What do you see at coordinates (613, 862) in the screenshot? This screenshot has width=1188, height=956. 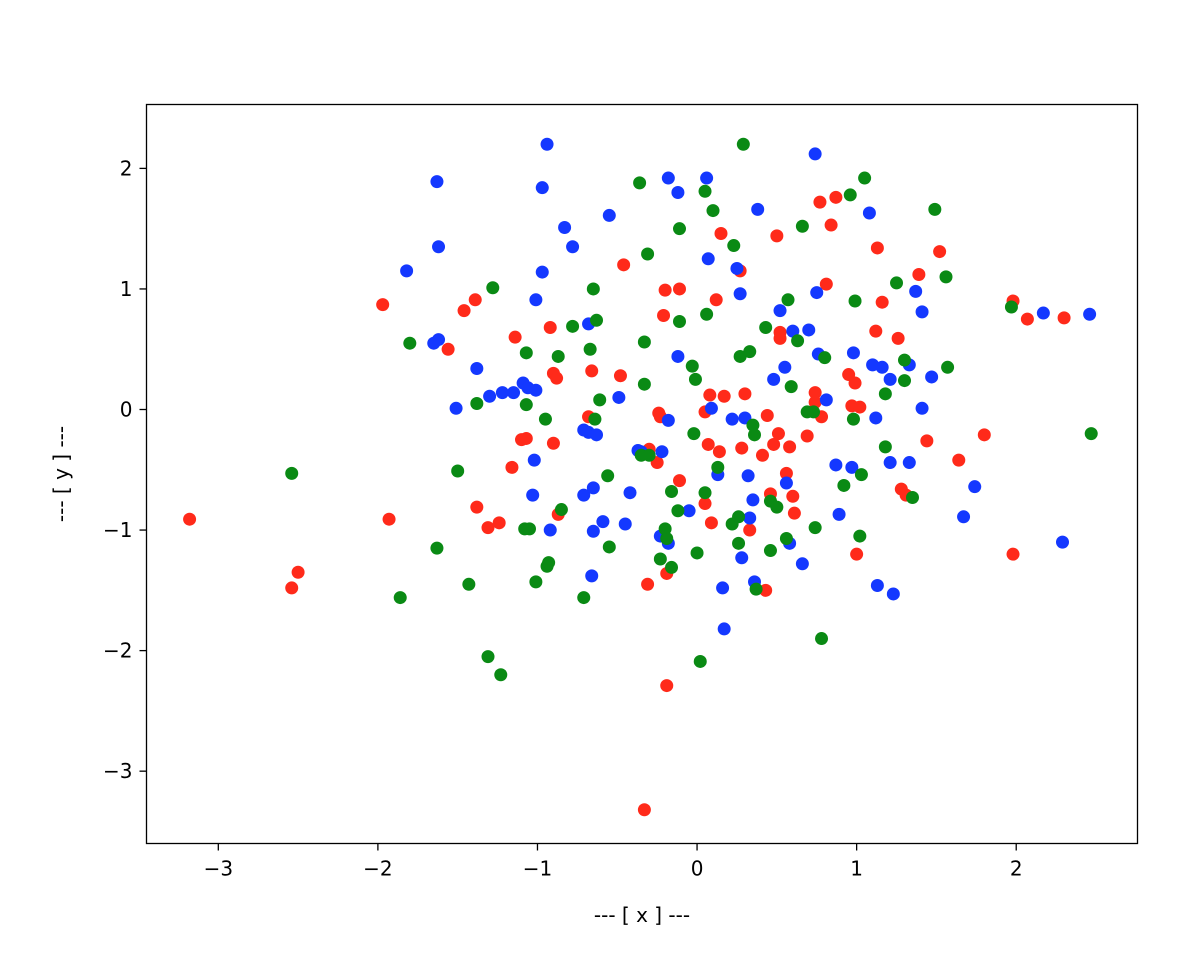 I see `x-axis-ticks: −3 −2 −1 0 1 2` at bounding box center [613, 862].